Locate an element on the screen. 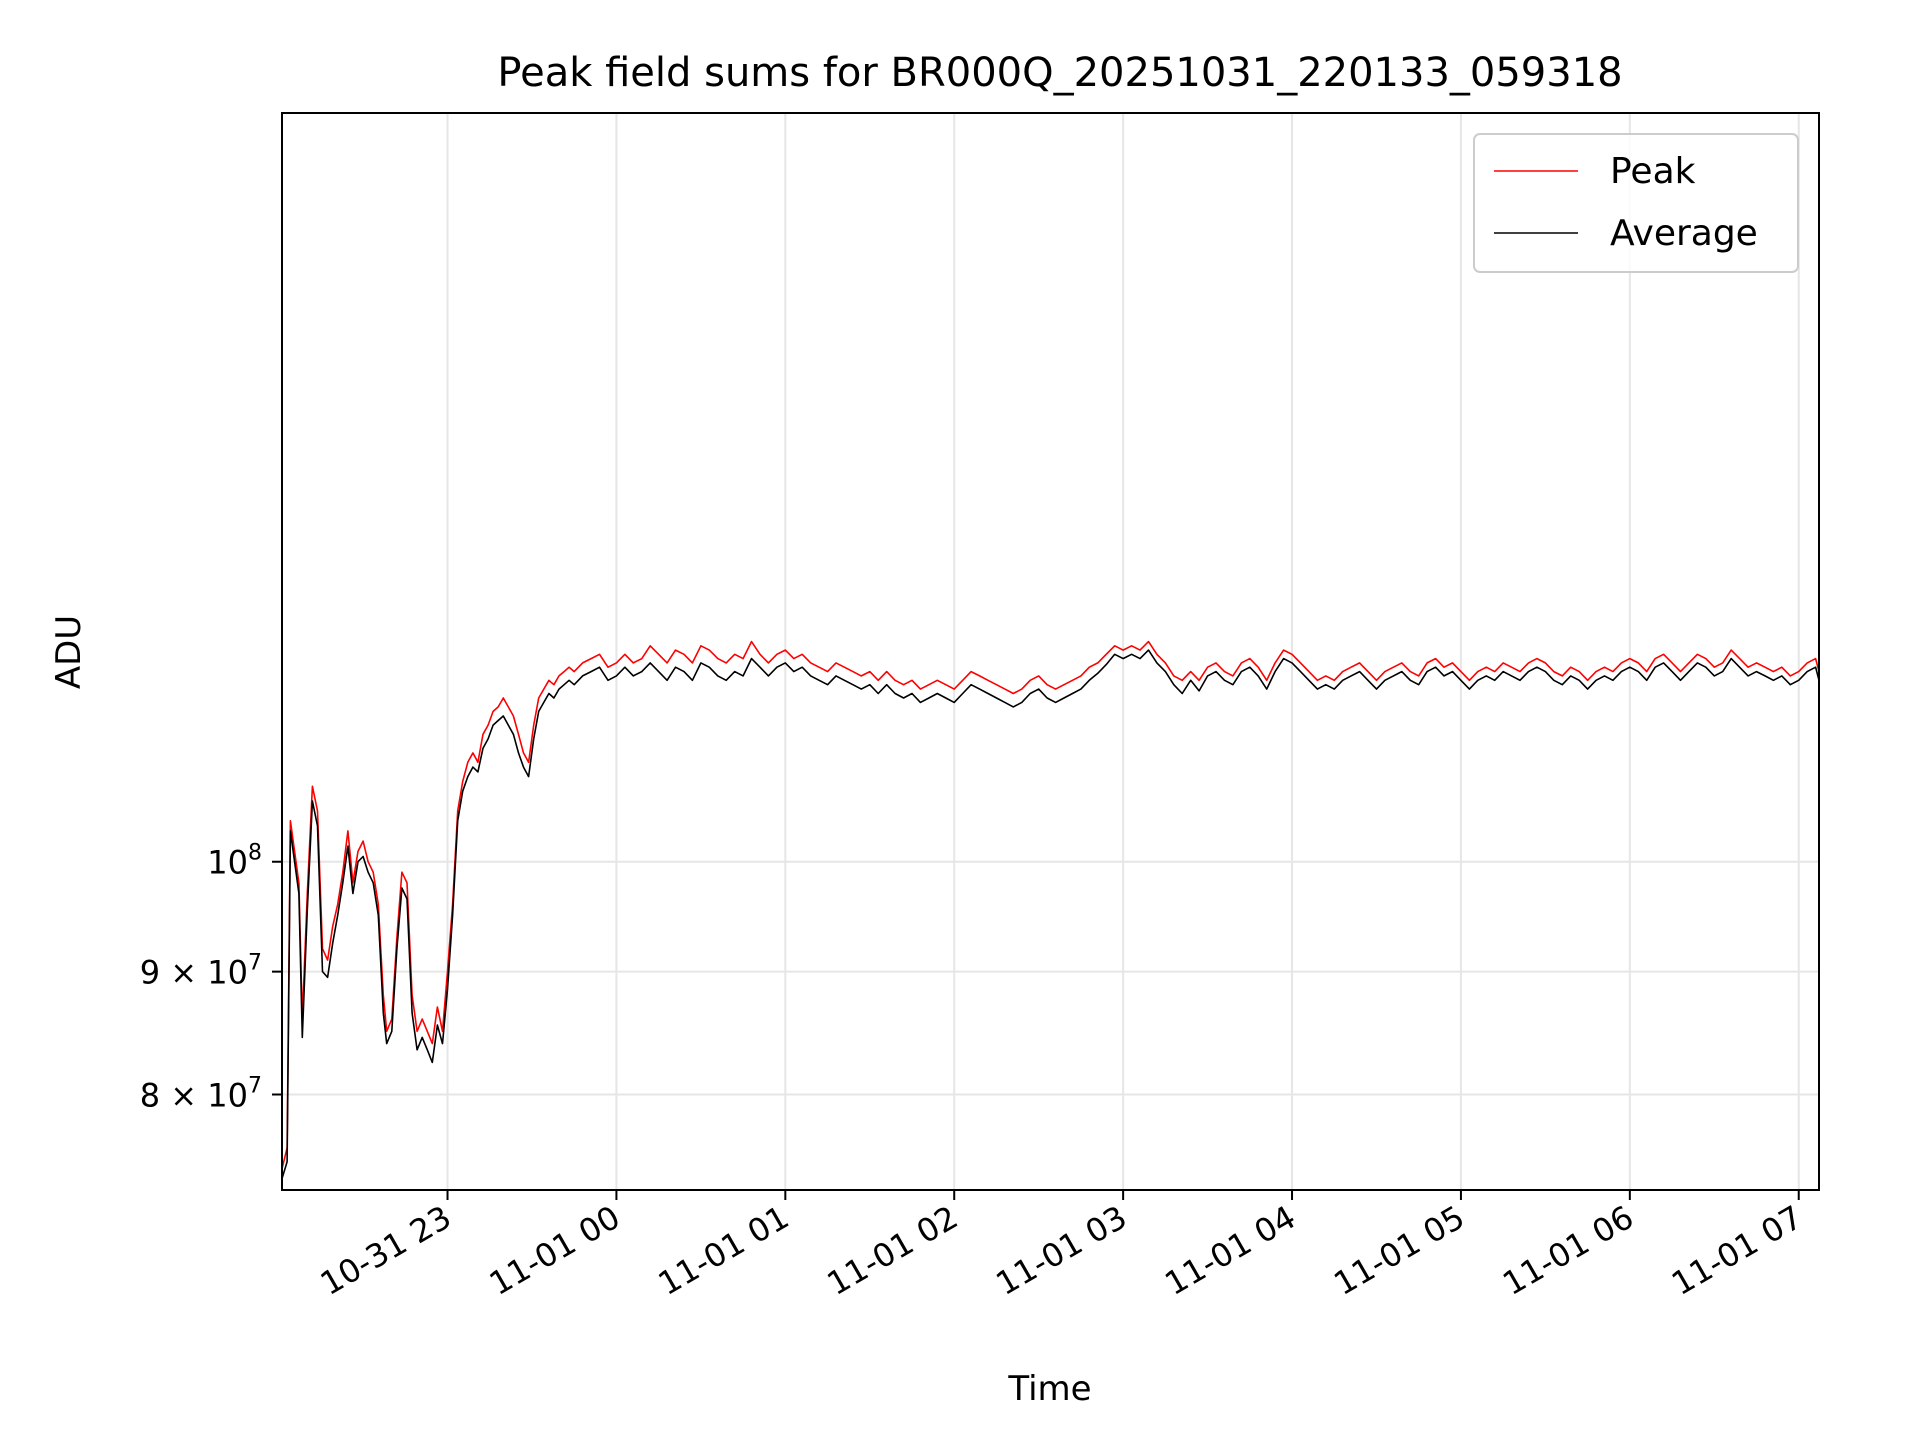 The width and height of the screenshot is (1920, 1444). y-tick-label: 108 is located at coordinates (234, 861).